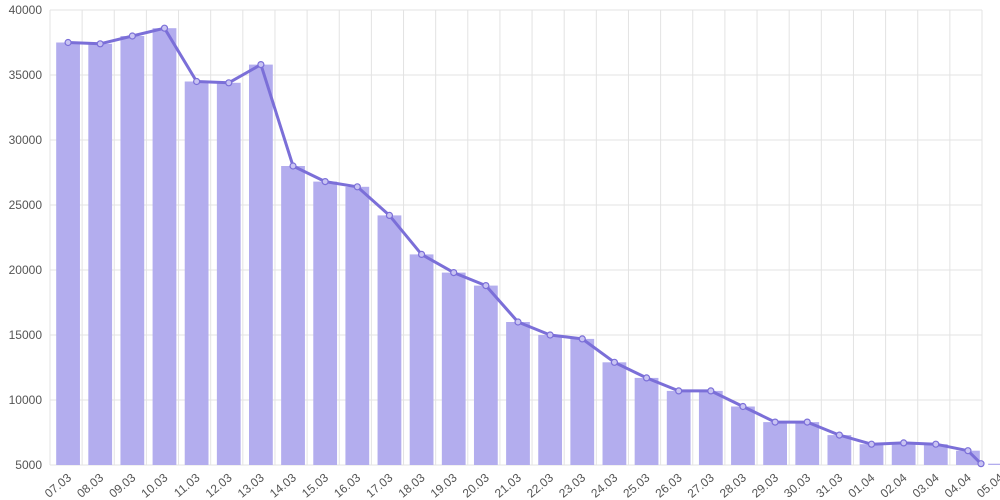 This screenshot has width=1000, height=500. What do you see at coordinates (444, 485) in the screenshot?
I see `x-tick-label: 19.03` at bounding box center [444, 485].